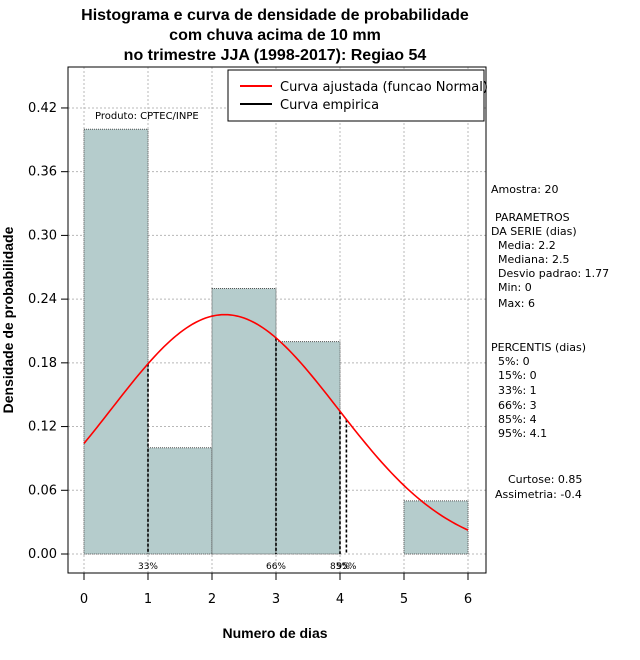 The image size is (640, 660). I want to click on x-tick-label: 6, so click(468, 599).